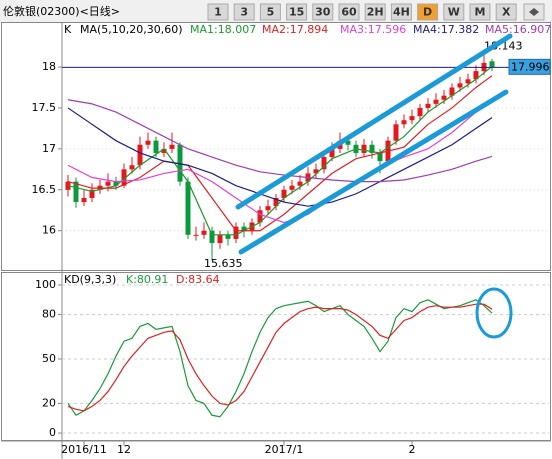 Image resolution: width=552 pixels, height=459 pixels. I want to click on button-label: D, so click(427, 12).